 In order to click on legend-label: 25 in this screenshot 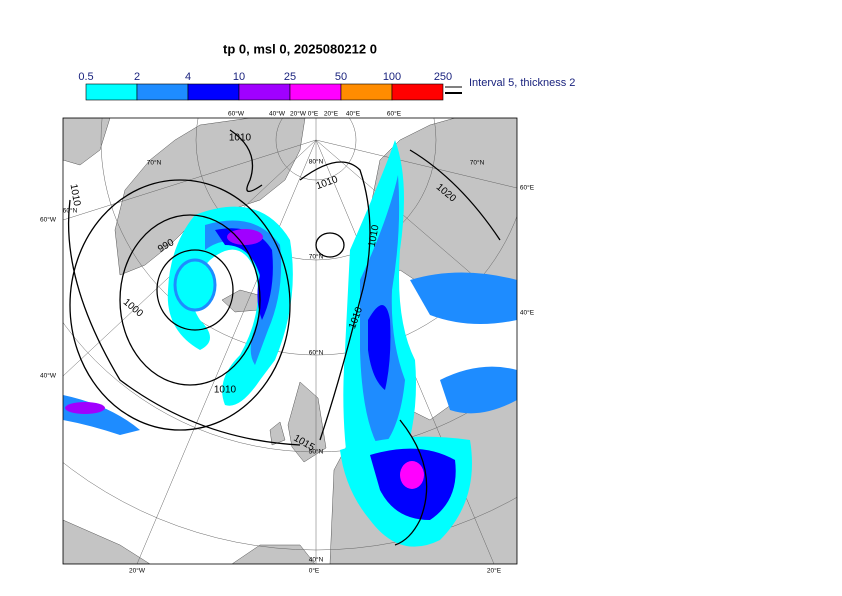, I will do `click(290, 77)`.